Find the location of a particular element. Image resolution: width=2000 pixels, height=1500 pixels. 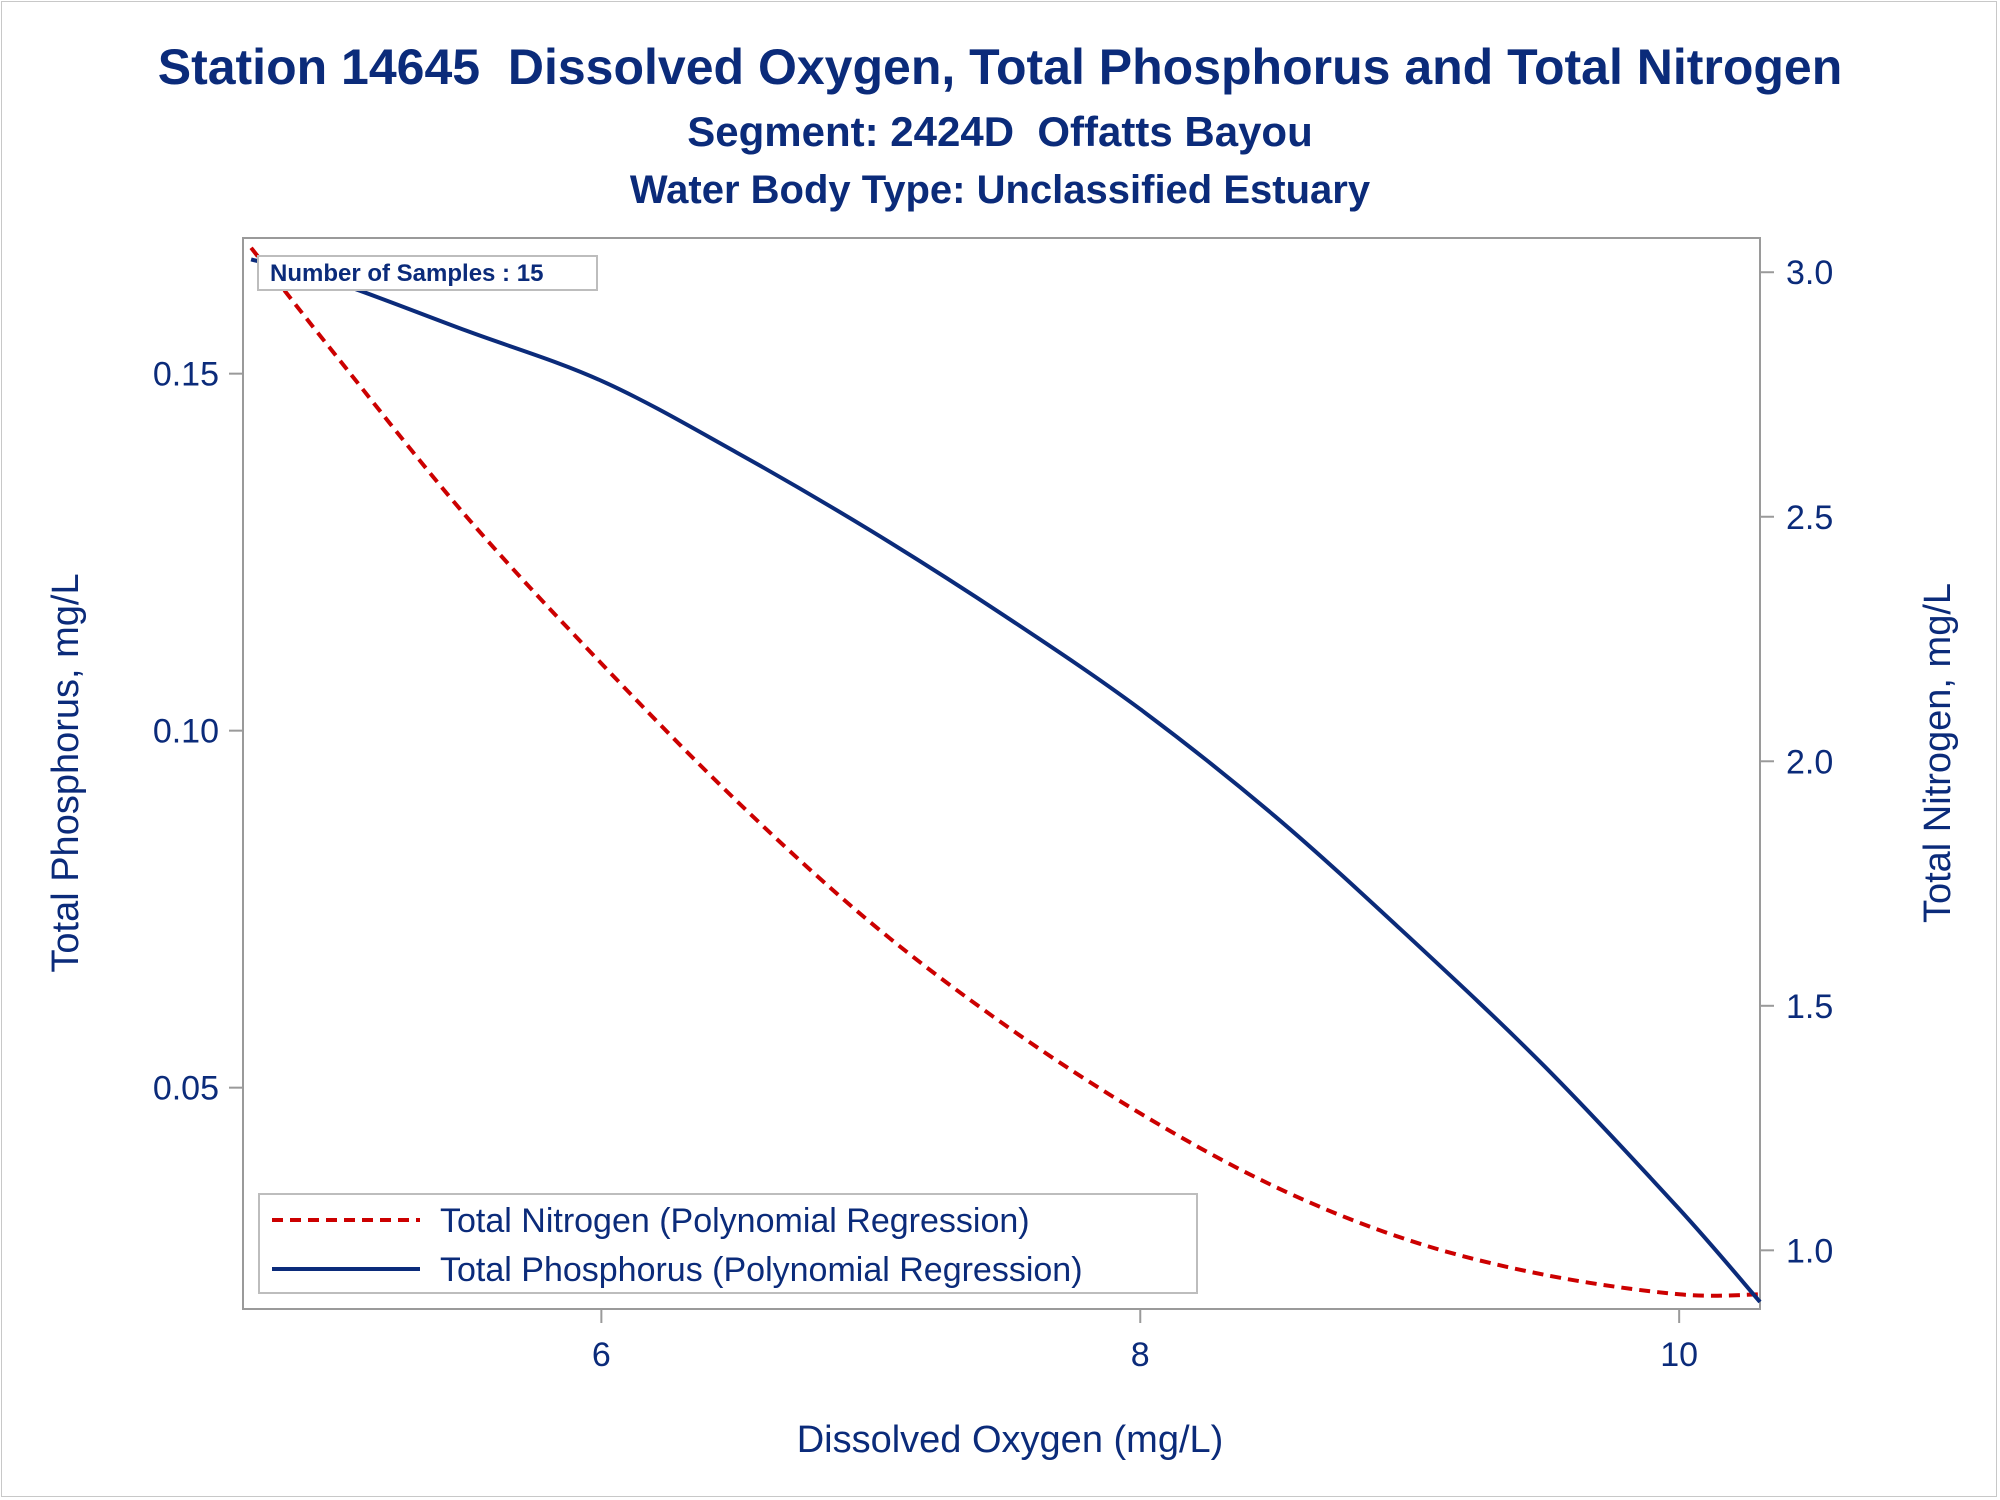

y-axis-right: 1.0 1.5 2.0 2.5 3.0 is located at coordinates (1796, 762).